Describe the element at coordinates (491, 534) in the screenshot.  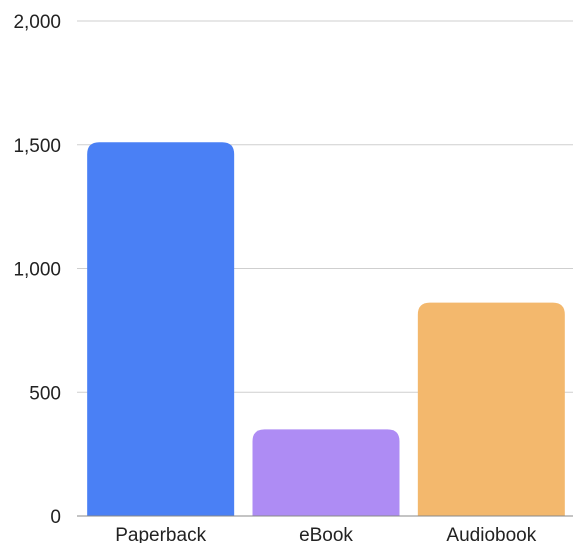
I see `x-category-label: Audiobook` at that location.